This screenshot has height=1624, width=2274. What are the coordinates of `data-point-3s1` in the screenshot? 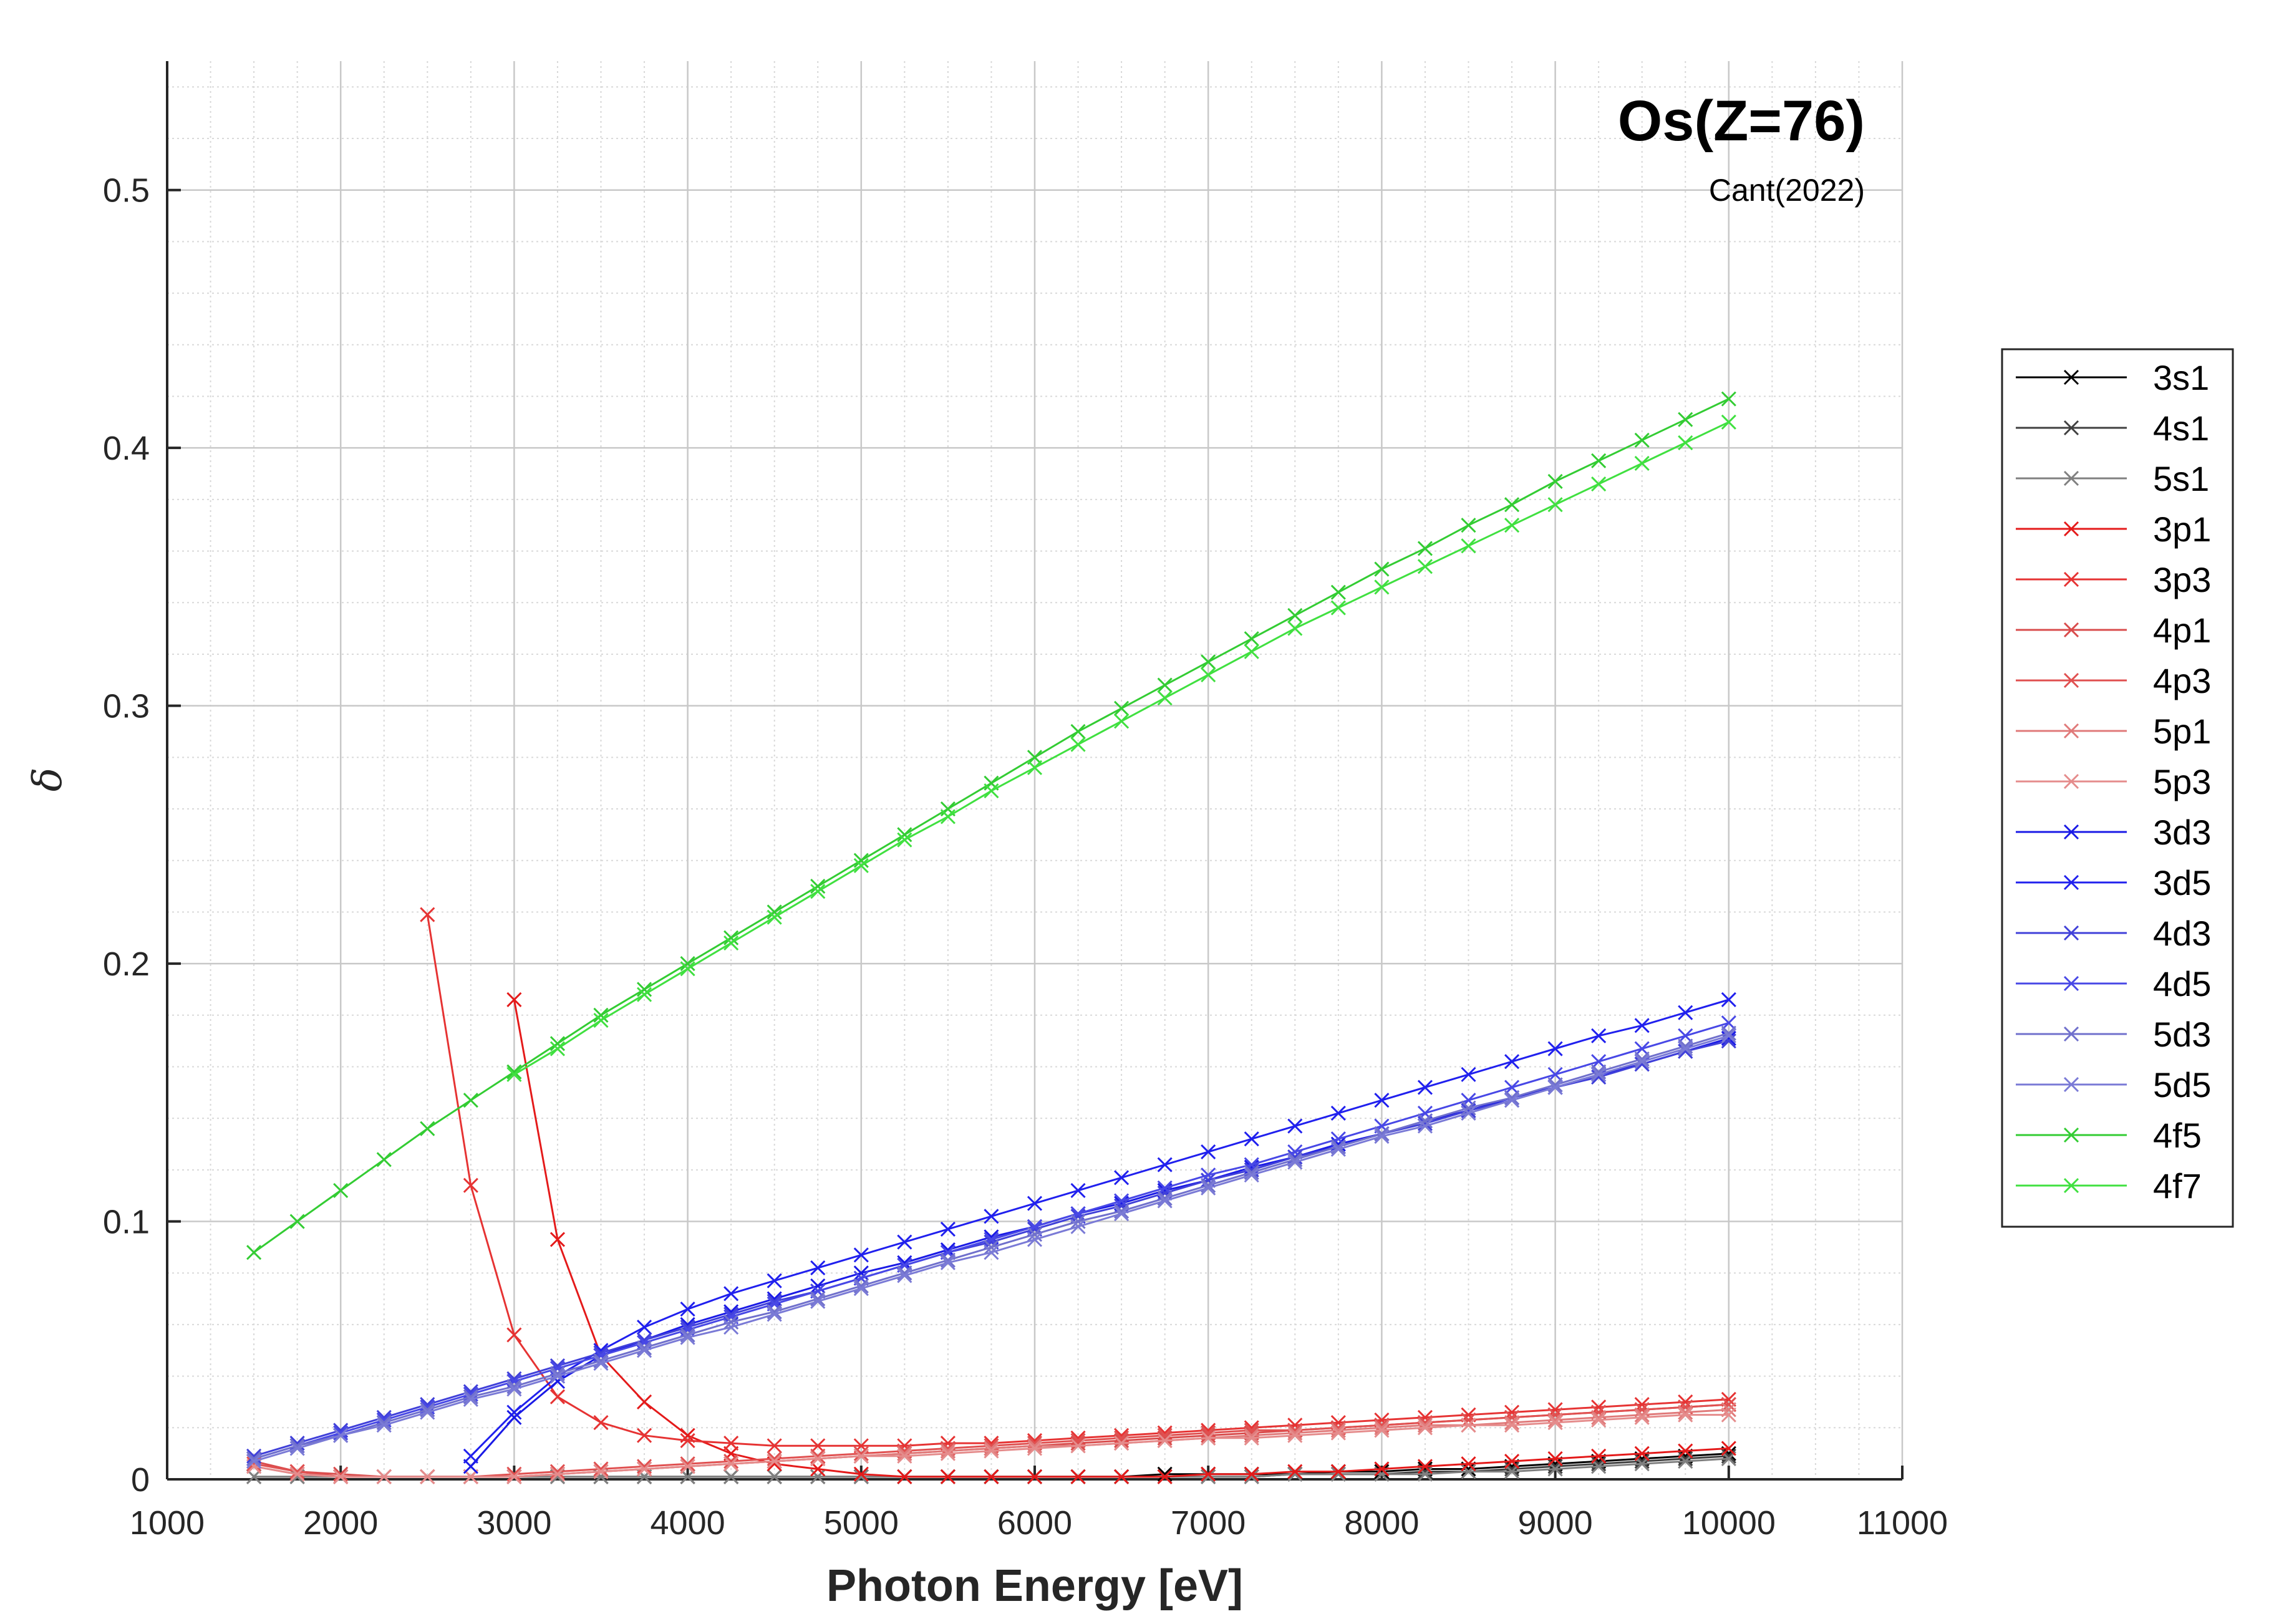 It's located at (1382, 1471).